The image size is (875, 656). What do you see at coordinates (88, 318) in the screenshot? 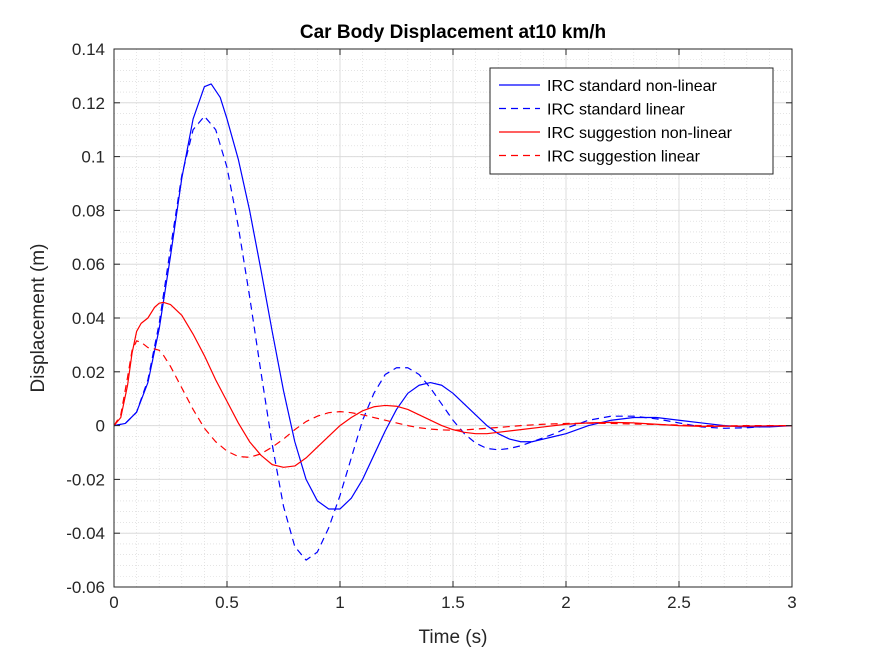
I see `y-tick-label: 0.04` at bounding box center [88, 318].